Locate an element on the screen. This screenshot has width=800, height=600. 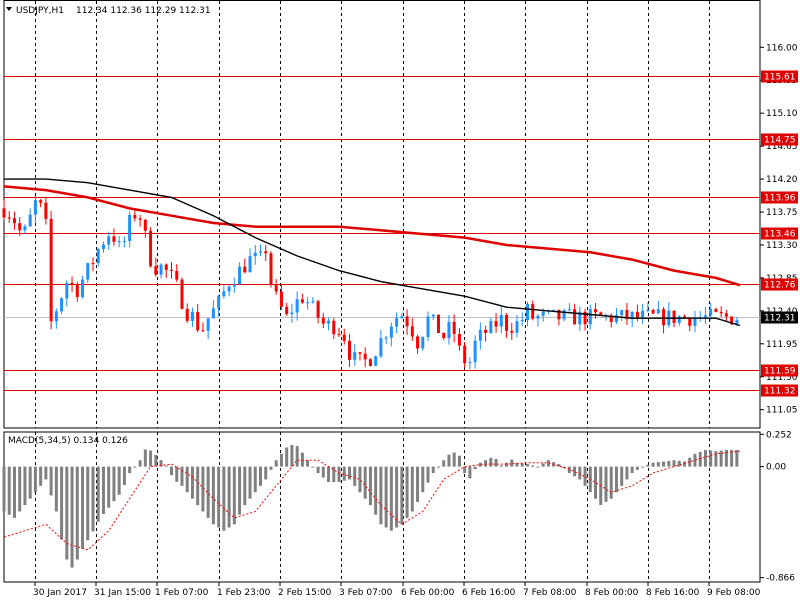
symbol-dropdown-icon is located at coordinates (9, 9).